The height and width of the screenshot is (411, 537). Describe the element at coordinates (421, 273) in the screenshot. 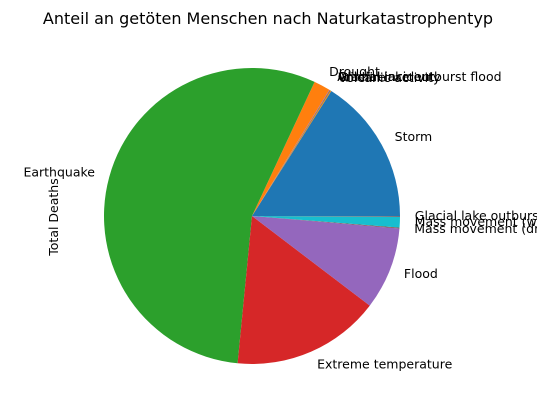

I see `slice-label: Flood` at that location.